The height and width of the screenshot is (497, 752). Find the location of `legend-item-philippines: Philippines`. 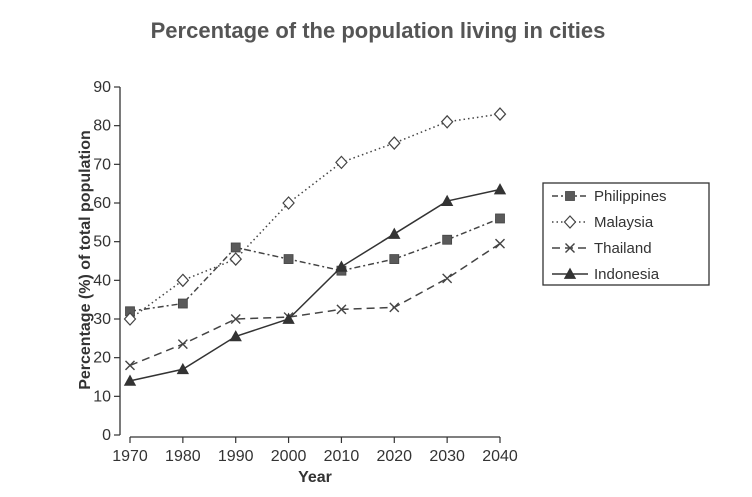

legend-item-philippines: Philippines is located at coordinates (609, 196).